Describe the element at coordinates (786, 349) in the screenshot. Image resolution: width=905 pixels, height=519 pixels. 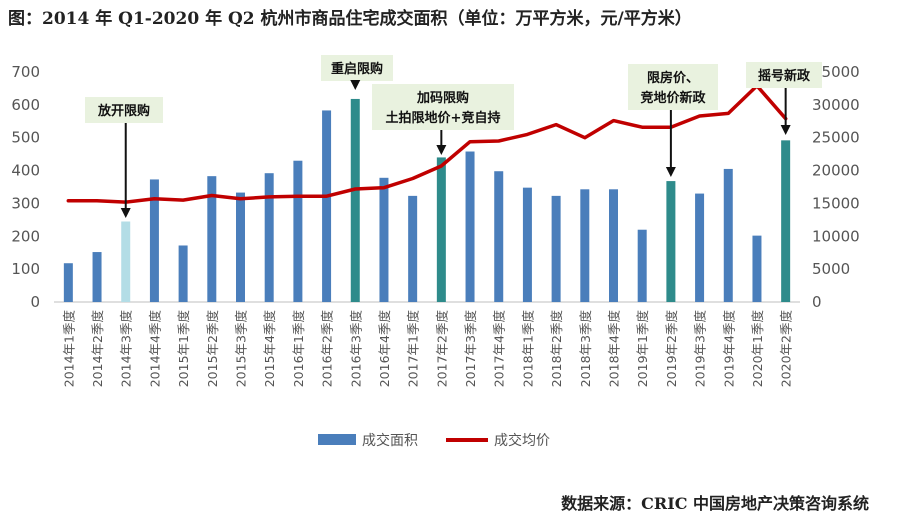
I see `x-tick-label: 2020年2季度` at that location.